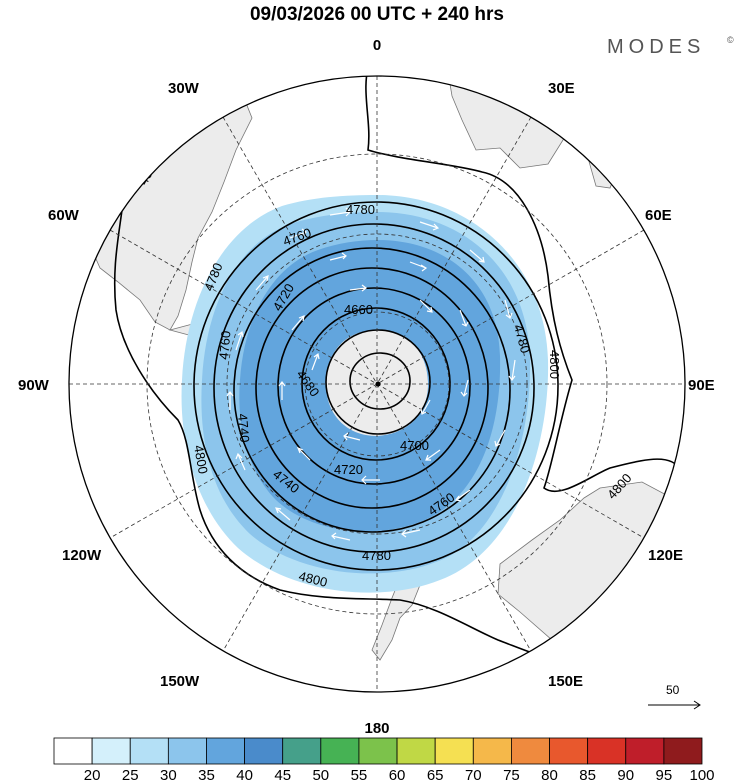 The height and width of the screenshot is (782, 750). What do you see at coordinates (730, 40) in the screenshot?
I see `brand-mark: ©` at bounding box center [730, 40].